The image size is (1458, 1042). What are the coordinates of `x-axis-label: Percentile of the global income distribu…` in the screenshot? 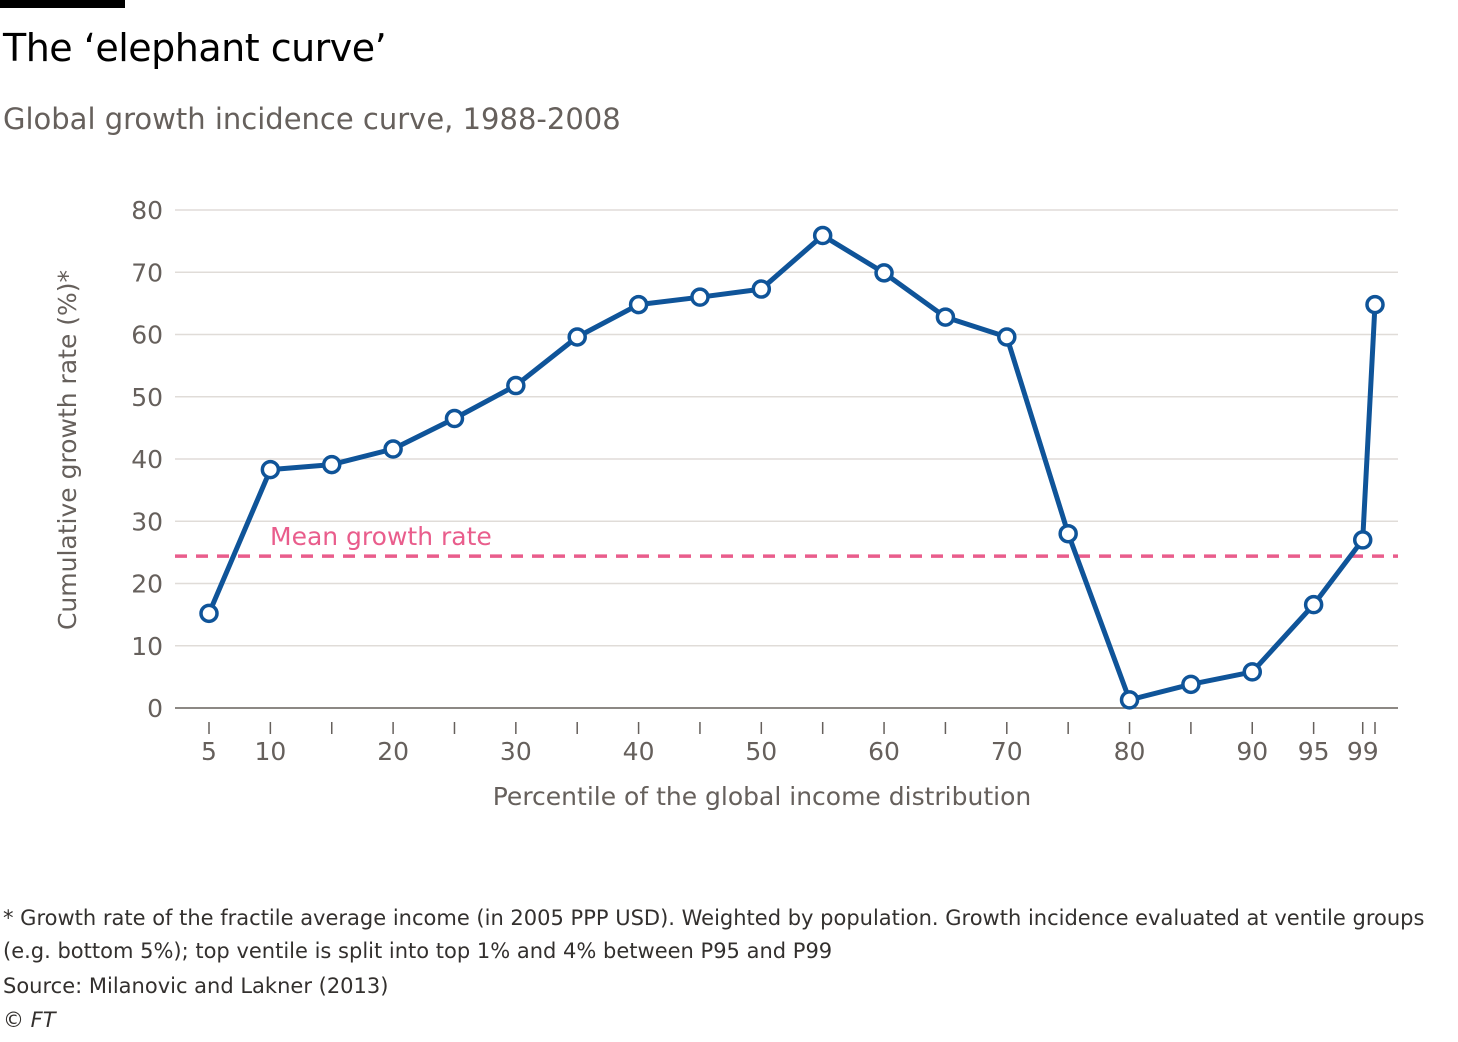 It's located at (762, 796).